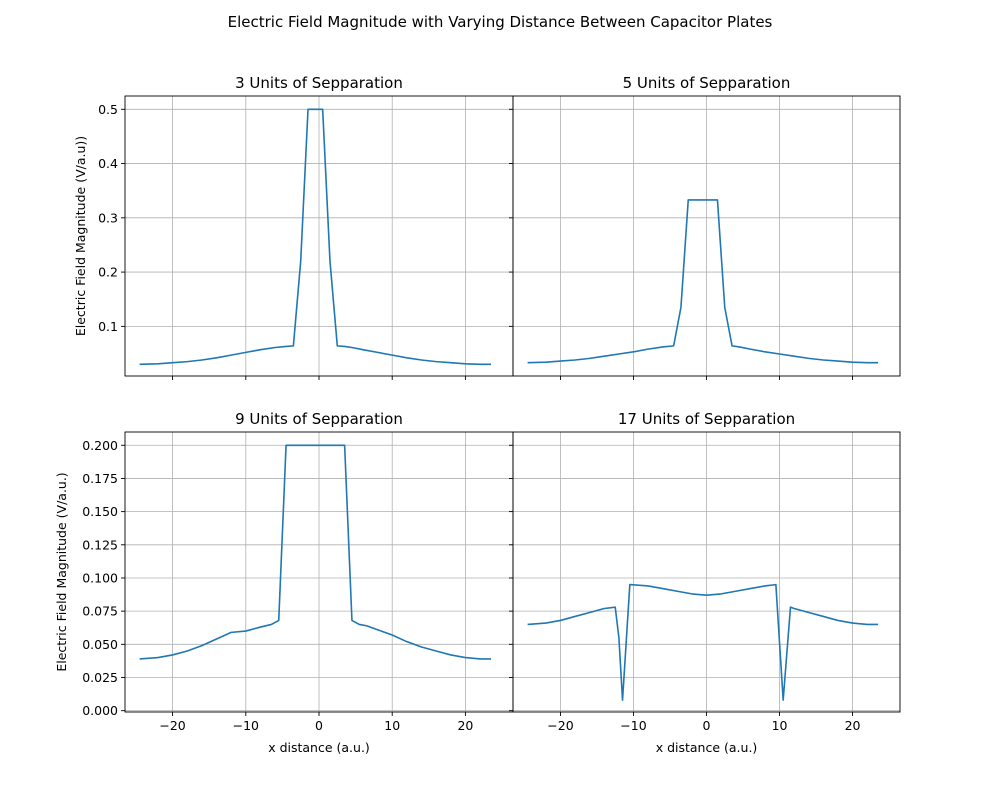 Image resolution: width=1000 pixels, height=800 pixels. Describe the element at coordinates (61, 571) in the screenshot. I see `y-axis-label: Electric Field Magnitude (V/a.u.)` at that location.